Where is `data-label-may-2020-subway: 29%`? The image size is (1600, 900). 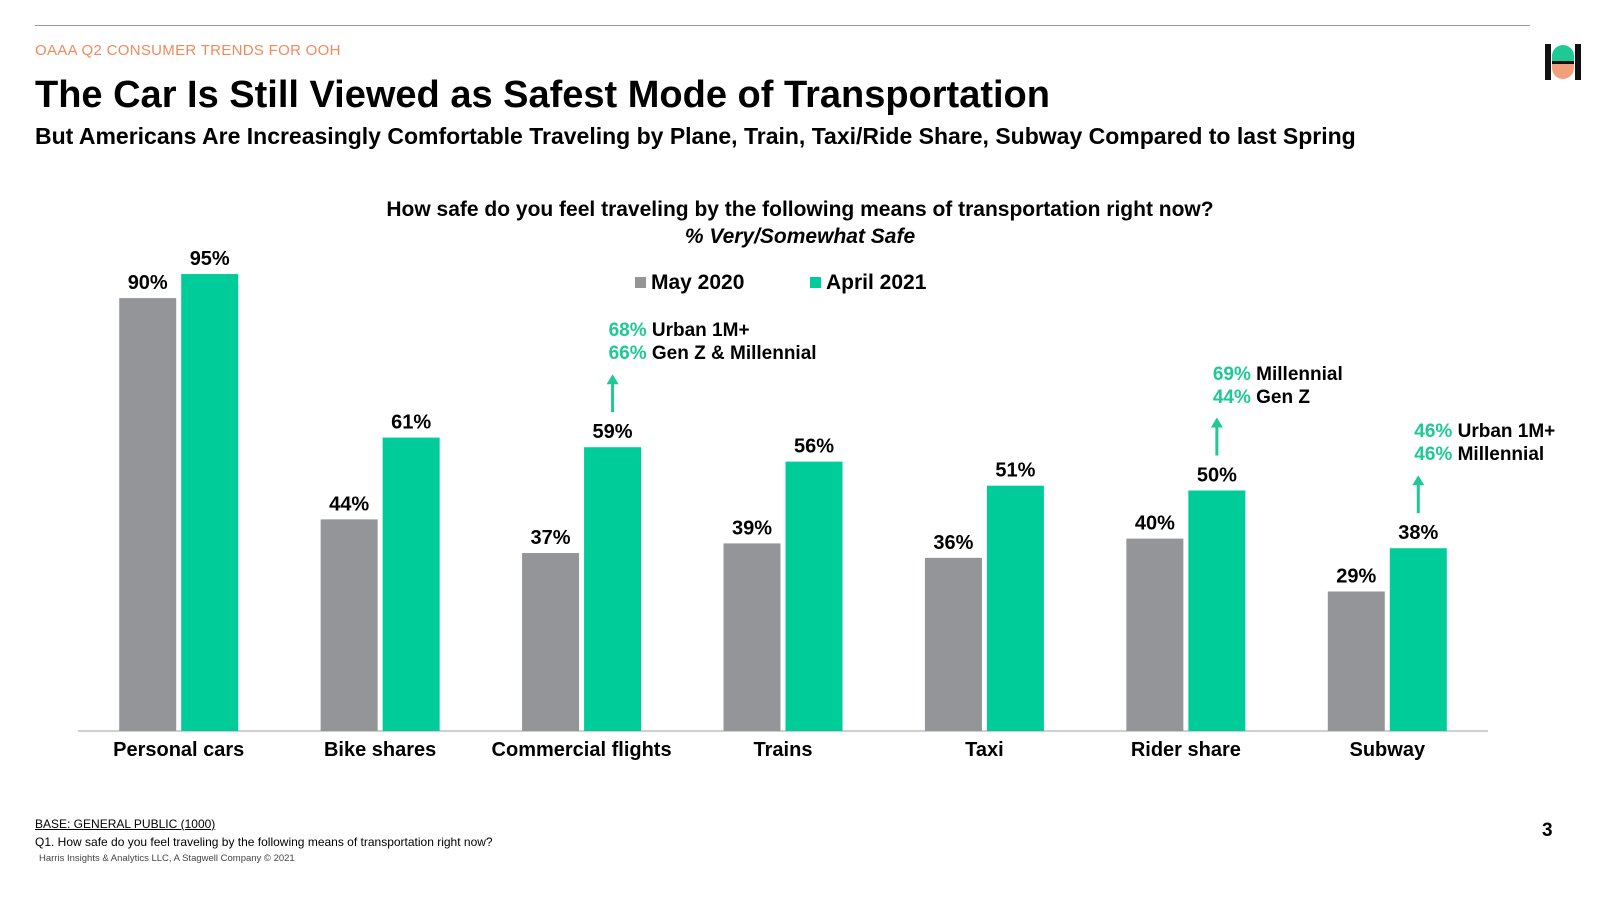
data-label-may-2020-subway: 29% is located at coordinates (1356, 577).